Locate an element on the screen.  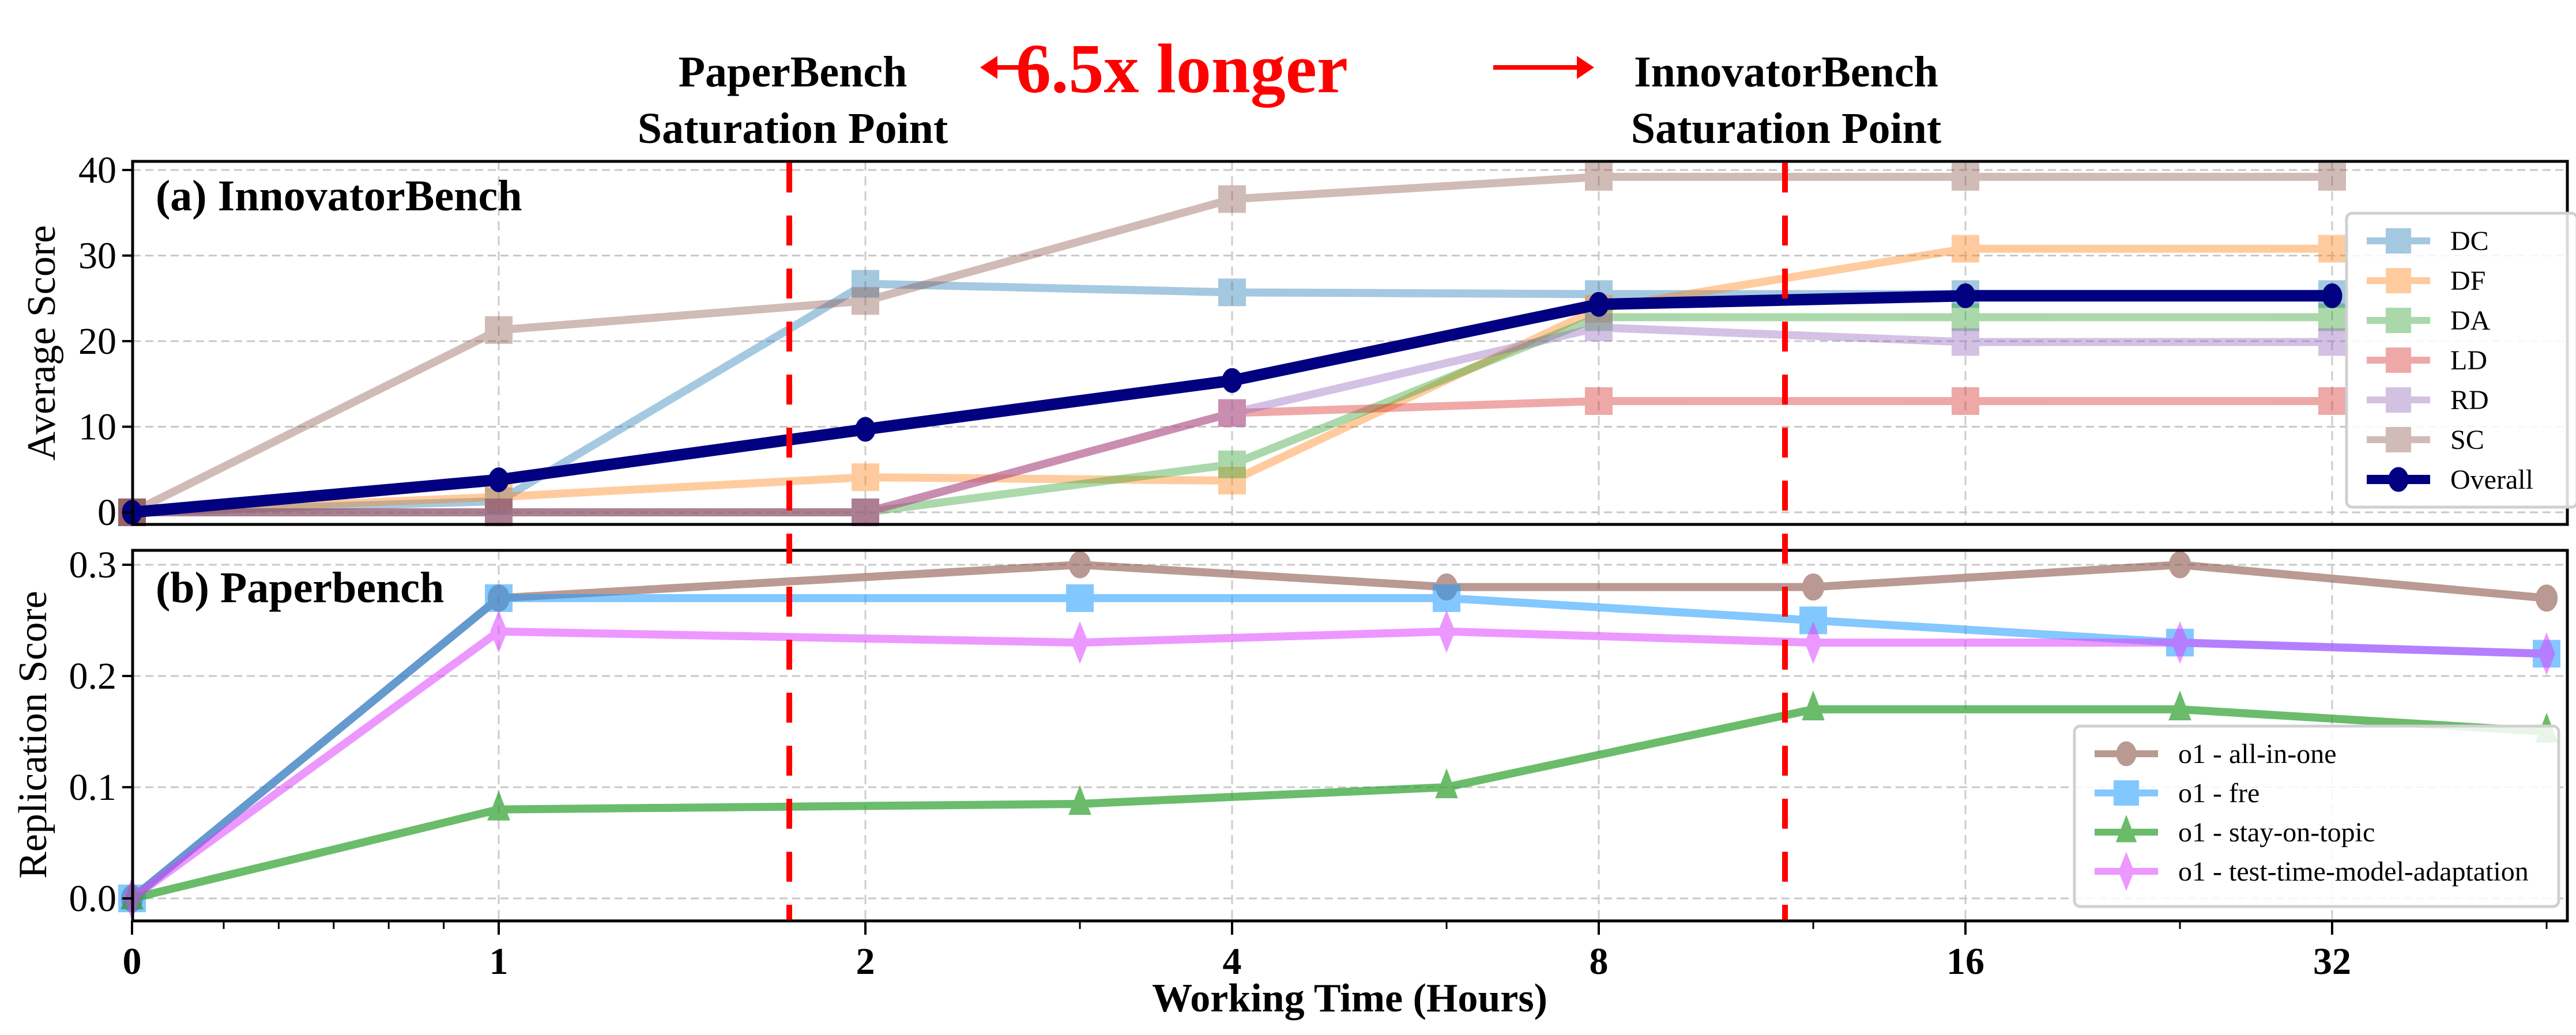
panel-b-yticks: 0.0 0.1 0.2 0.3 is located at coordinates (101, 732).